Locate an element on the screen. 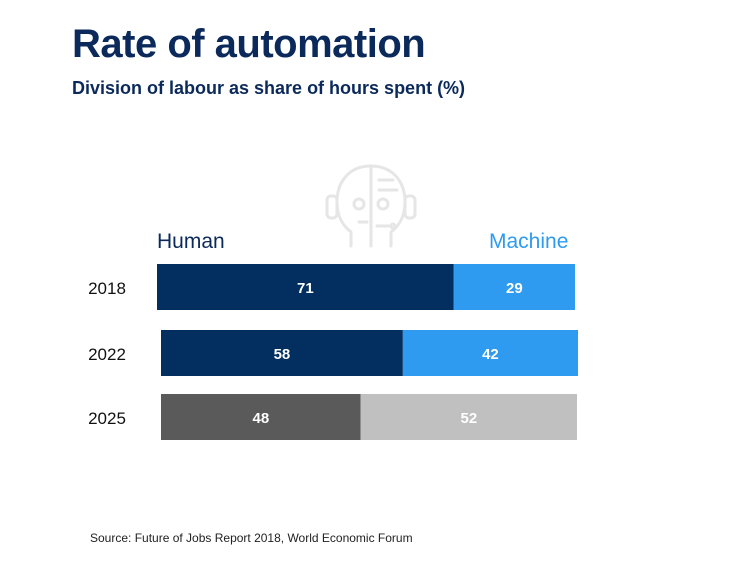 The width and height of the screenshot is (735, 567). bar-machine-2025 is located at coordinates (468, 417).